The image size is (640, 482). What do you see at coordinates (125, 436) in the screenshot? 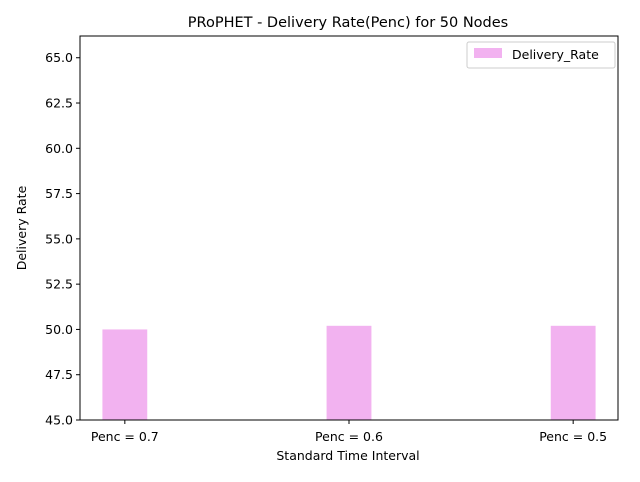
I see `x-tick-label: Penc = 0.7` at bounding box center [125, 436].